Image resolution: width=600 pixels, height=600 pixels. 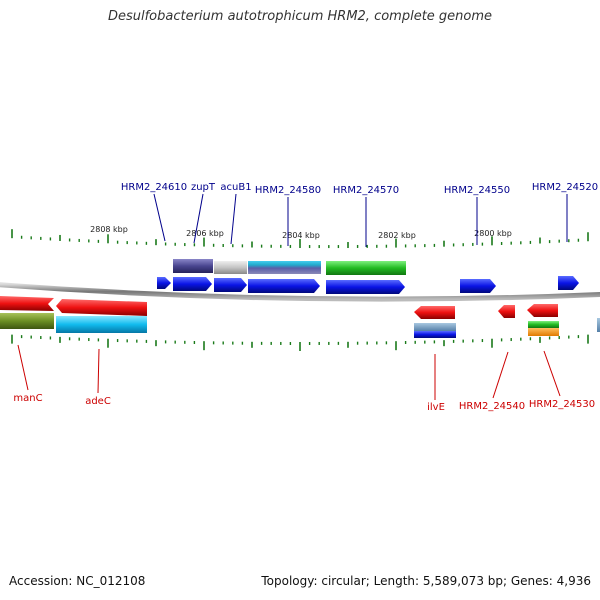 What do you see at coordinates (279, 307) in the screenshot?
I see `reverse-gene-track` at bounding box center [279, 307].